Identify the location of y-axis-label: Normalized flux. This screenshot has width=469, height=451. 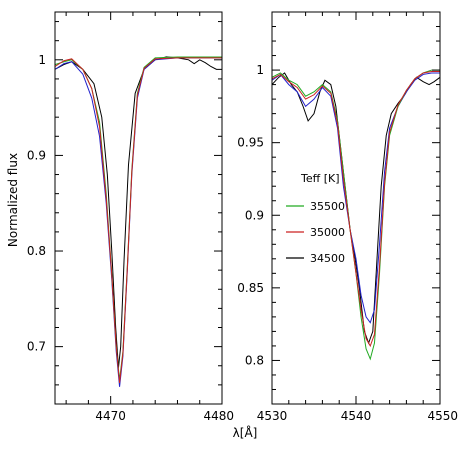
(13, 200).